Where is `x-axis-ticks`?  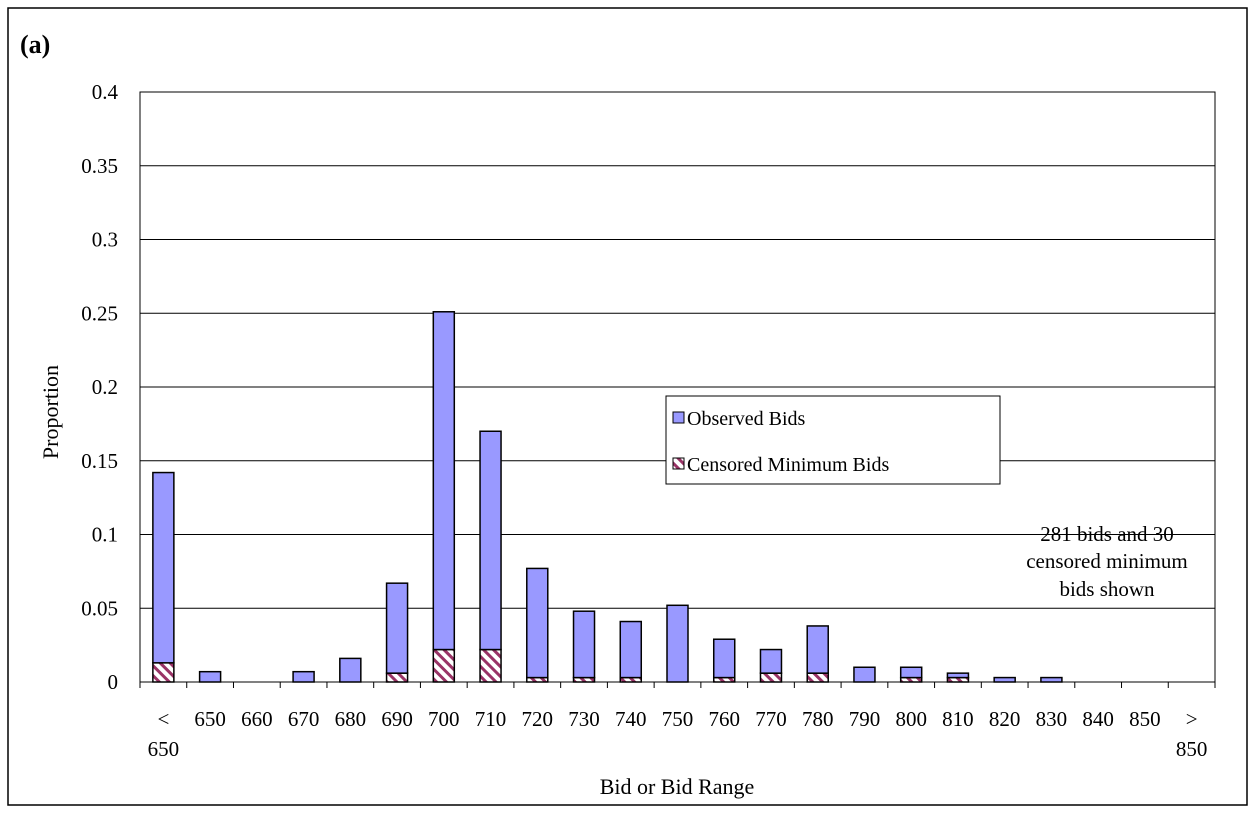
x-axis-ticks is located at coordinates (677, 685).